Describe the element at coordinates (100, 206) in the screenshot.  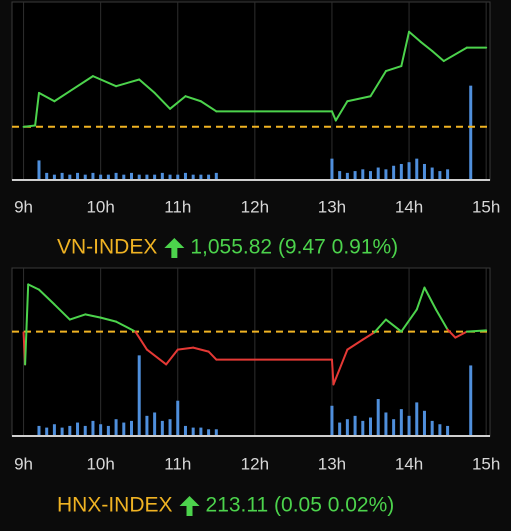
I see `x-tick-label: 10h` at that location.